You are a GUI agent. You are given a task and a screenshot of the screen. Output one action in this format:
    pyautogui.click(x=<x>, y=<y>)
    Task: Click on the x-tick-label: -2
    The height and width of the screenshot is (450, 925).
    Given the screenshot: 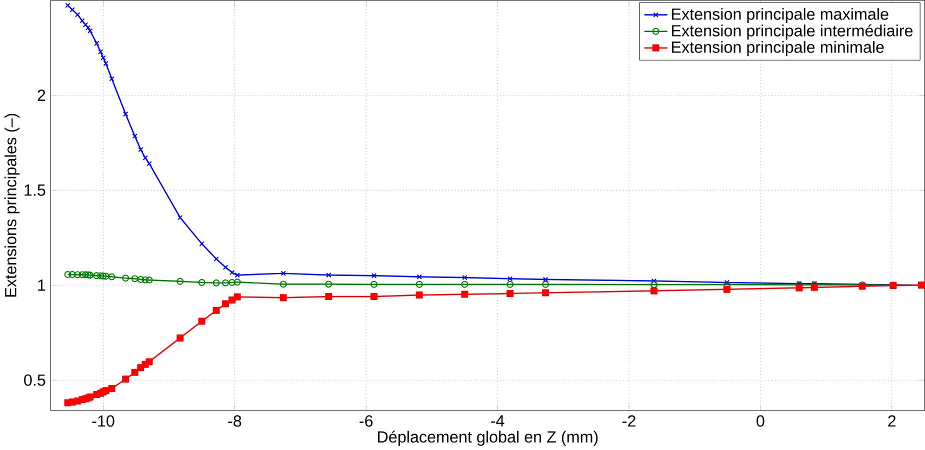 What is the action you would take?
    pyautogui.click(x=629, y=420)
    